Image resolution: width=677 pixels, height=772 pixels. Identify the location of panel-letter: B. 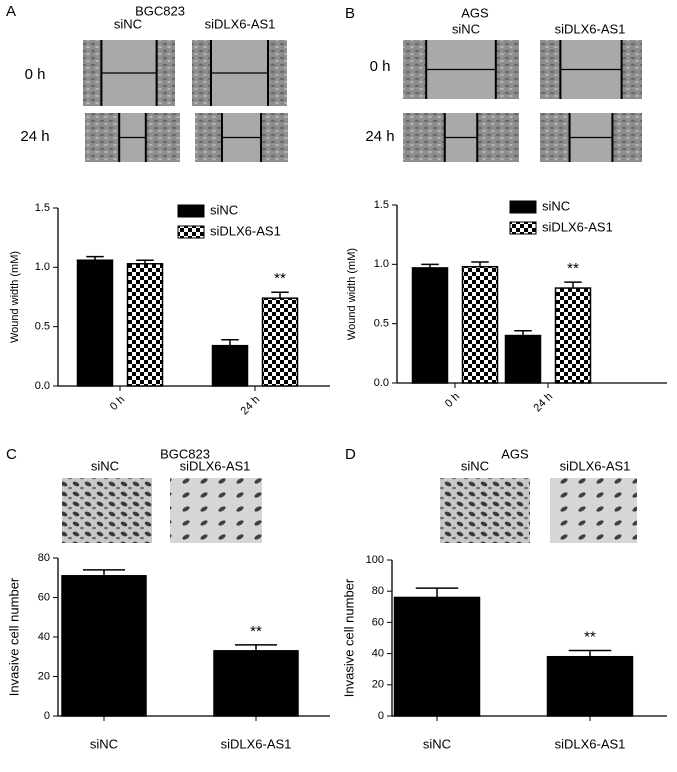
(350, 13).